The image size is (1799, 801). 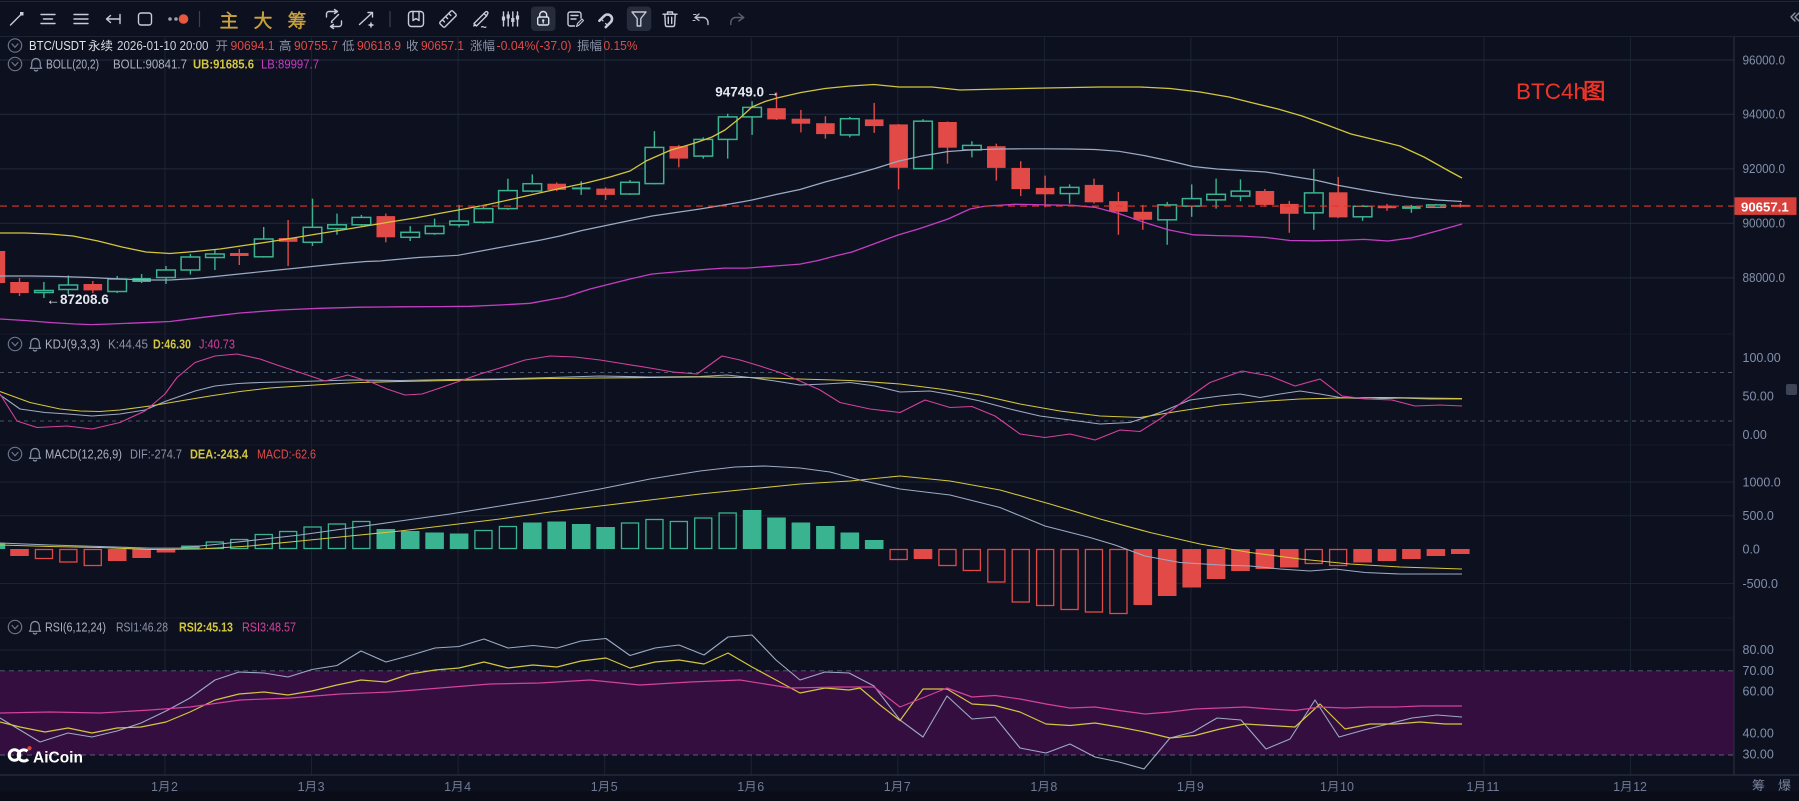 I want to click on svg-text: 0.15%, so click(x=621, y=45).